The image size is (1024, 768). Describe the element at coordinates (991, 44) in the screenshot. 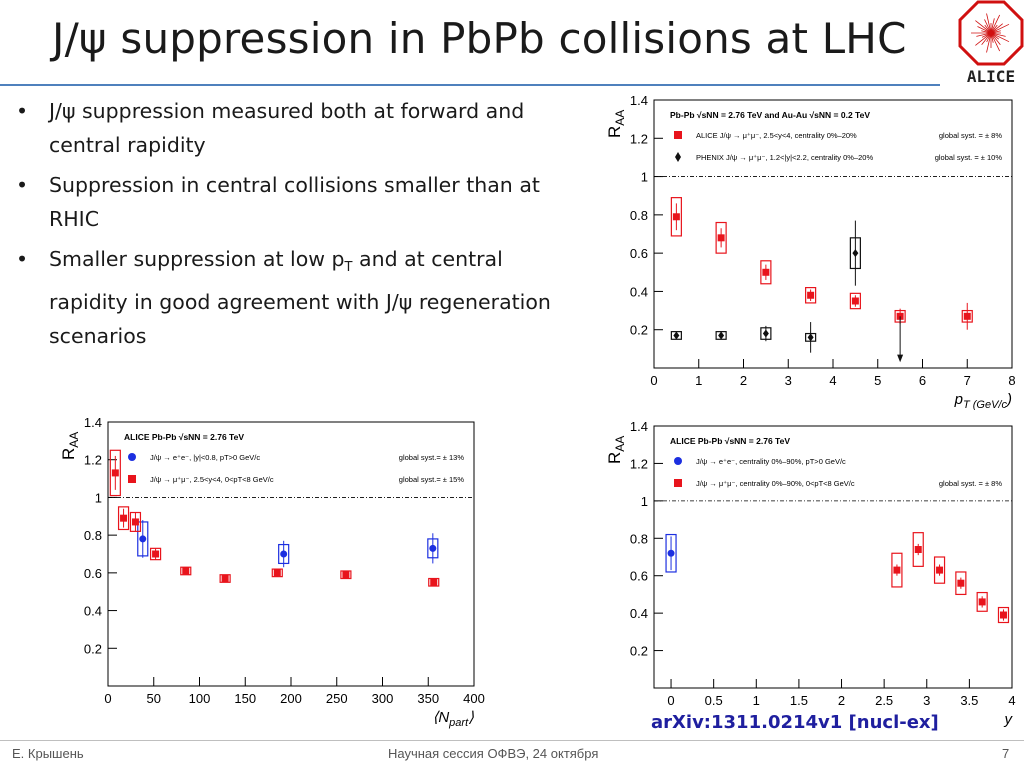

I see `alice-logo: ALICE` at that location.